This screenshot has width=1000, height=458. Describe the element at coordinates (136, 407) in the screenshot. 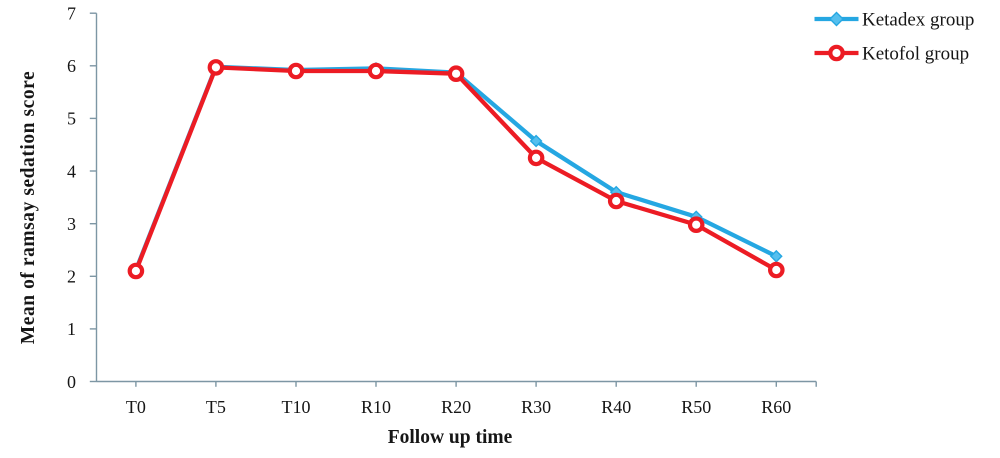

I see `svg-text: T0` at that location.